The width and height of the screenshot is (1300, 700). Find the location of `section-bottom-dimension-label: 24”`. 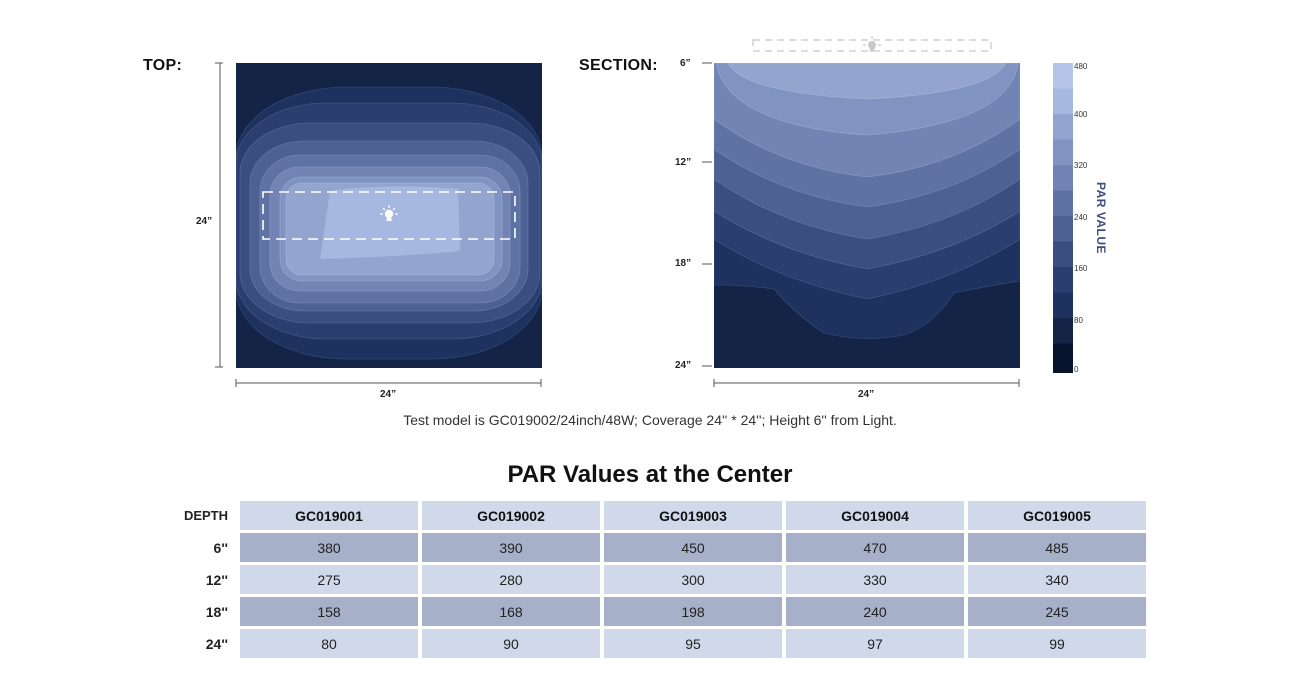

section-bottom-dimension-label: 24” is located at coordinates (866, 394).